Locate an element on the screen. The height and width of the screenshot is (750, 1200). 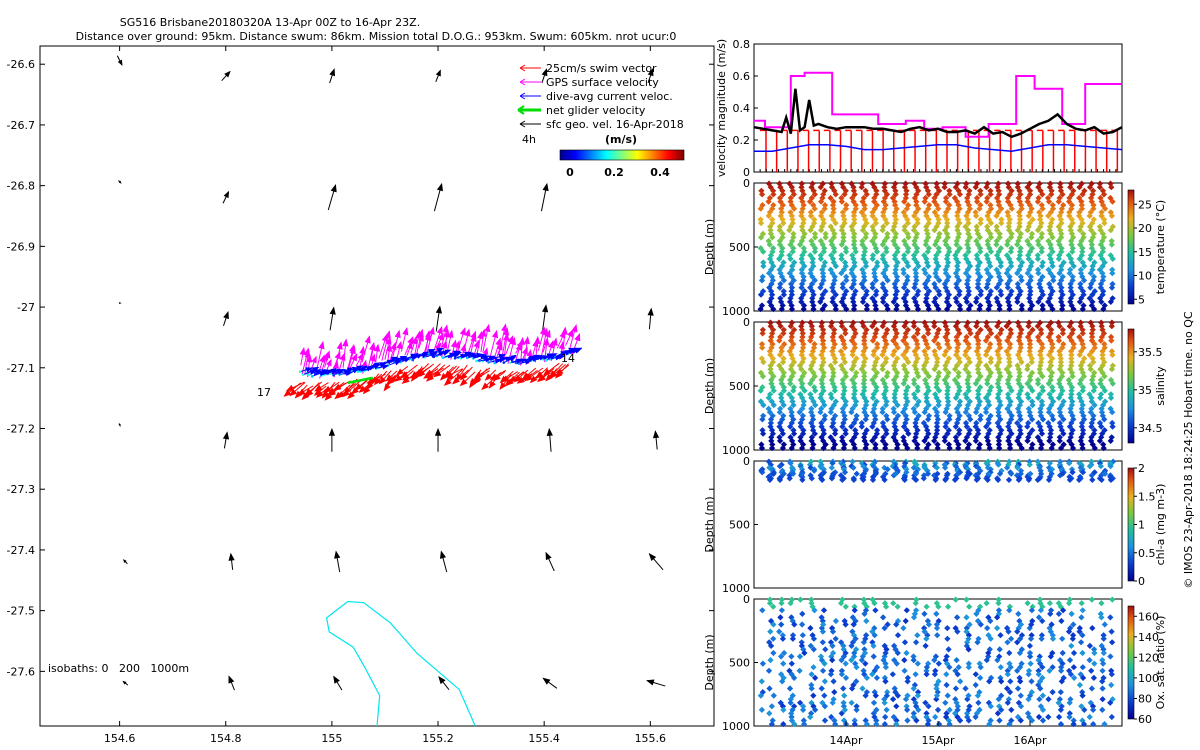
temperature-ytick-label: 500 is located at coordinates (739, 247).